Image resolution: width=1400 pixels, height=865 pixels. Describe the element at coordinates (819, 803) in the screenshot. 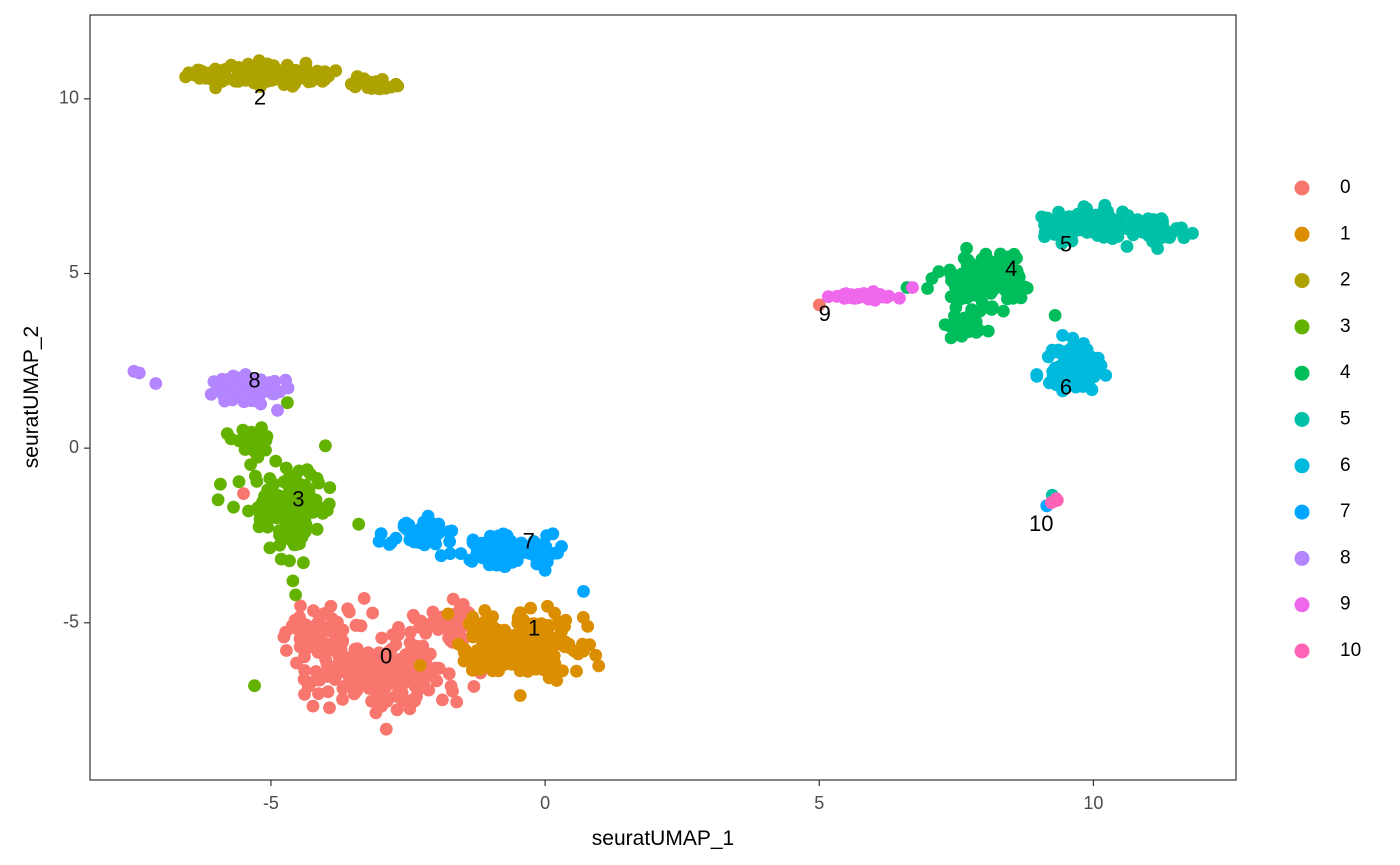

I see `x-tick-label: 5` at that location.